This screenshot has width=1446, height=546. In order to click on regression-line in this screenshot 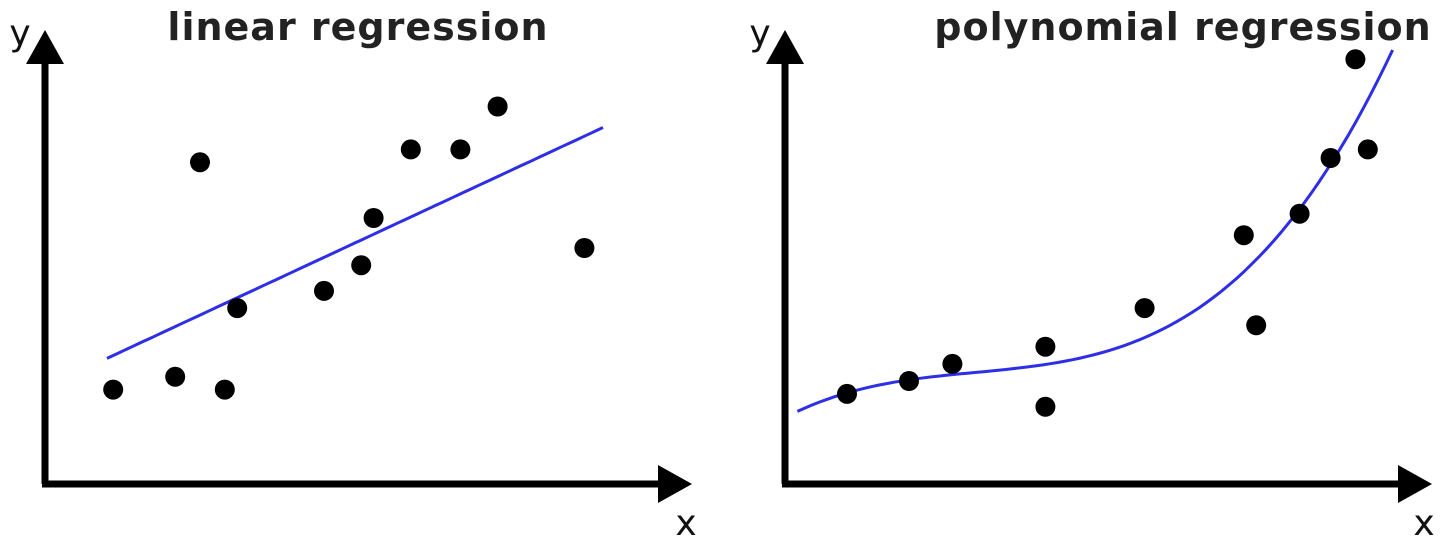, I will do `click(355, 243)`.